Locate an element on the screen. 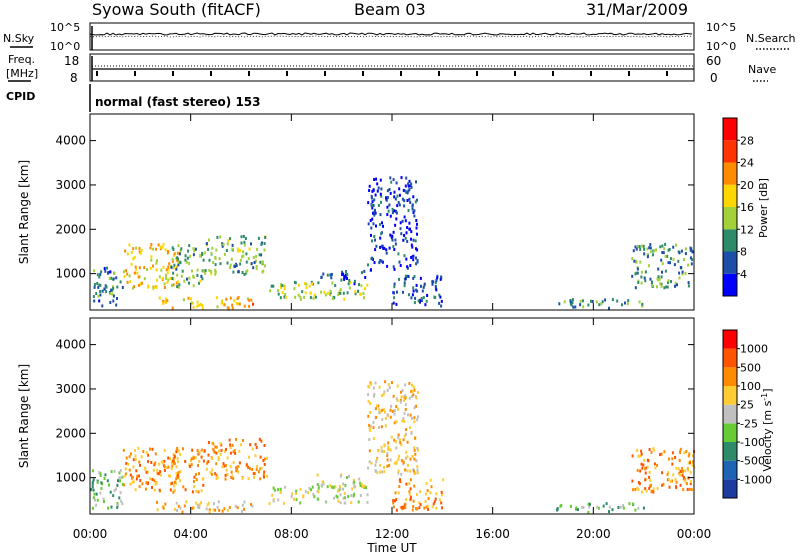  colorbar-segment is located at coordinates (730, 218).